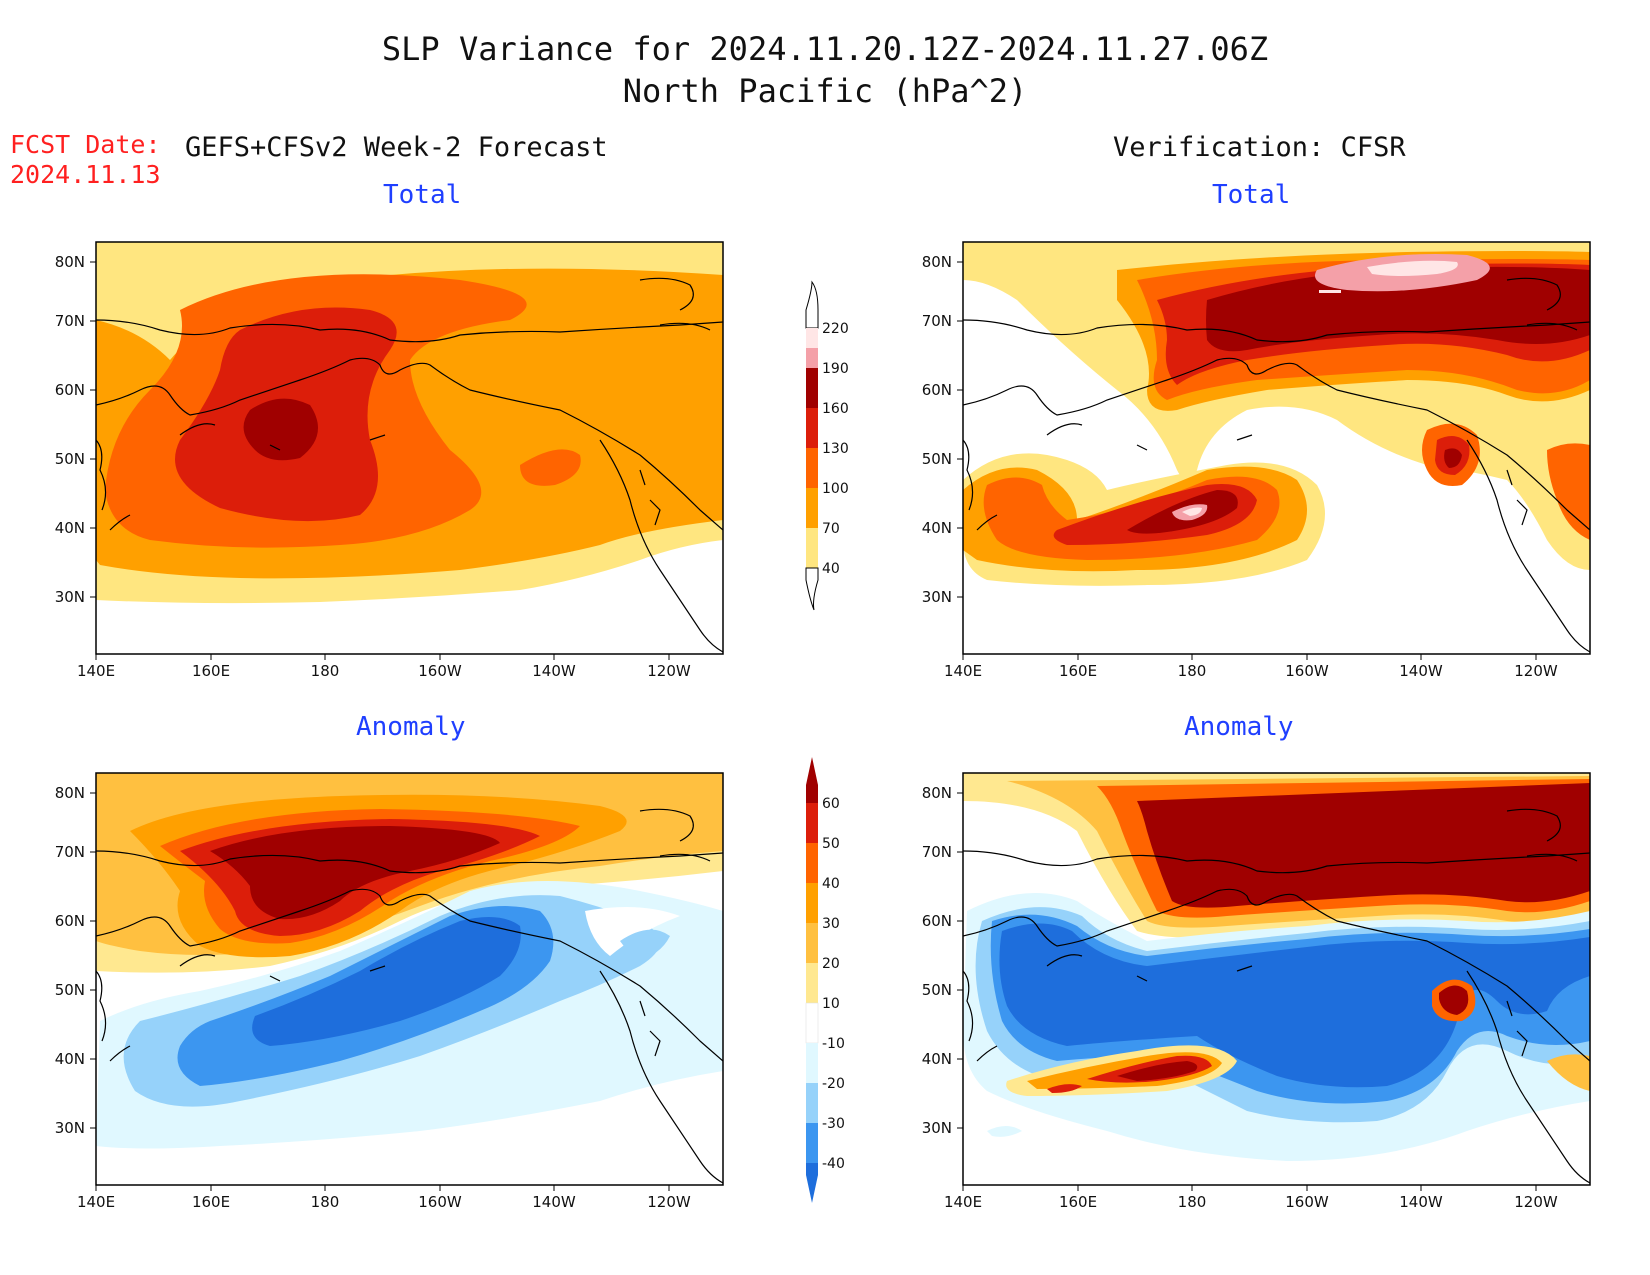  I want to click on colorbar-label: -40, so click(833, 1164).